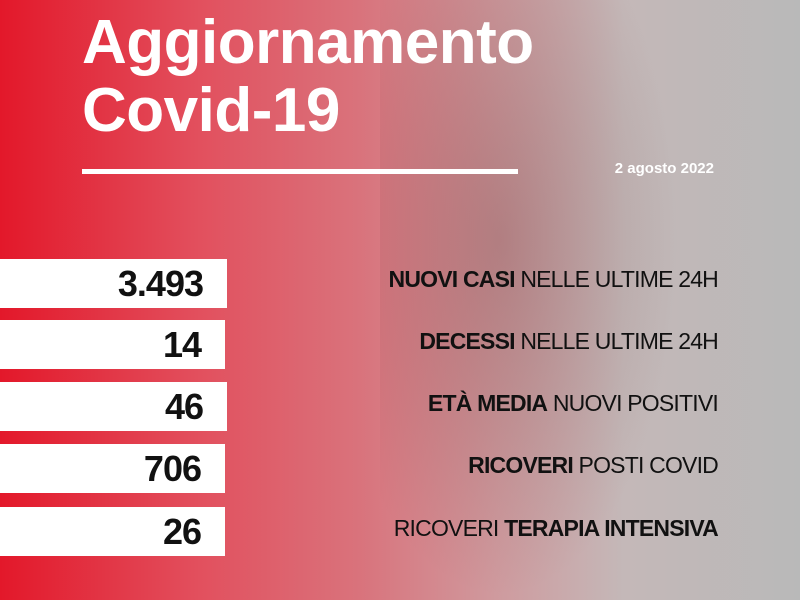 The image size is (800, 600). What do you see at coordinates (664, 168) in the screenshot?
I see `date-label: 2 agosto 2022` at bounding box center [664, 168].